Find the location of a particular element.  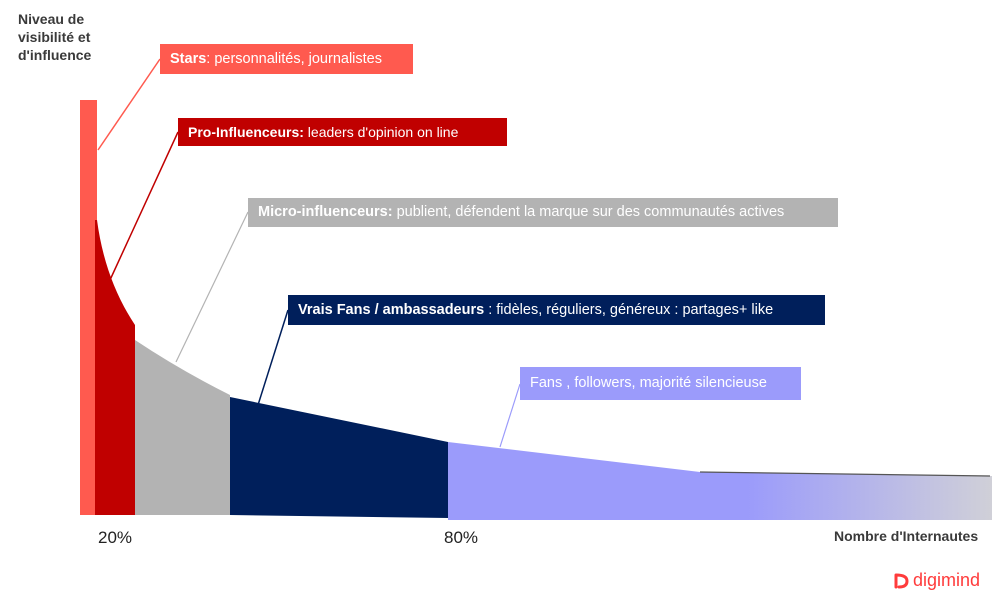

segment-micro-influenceurs is located at coordinates (182, 427).